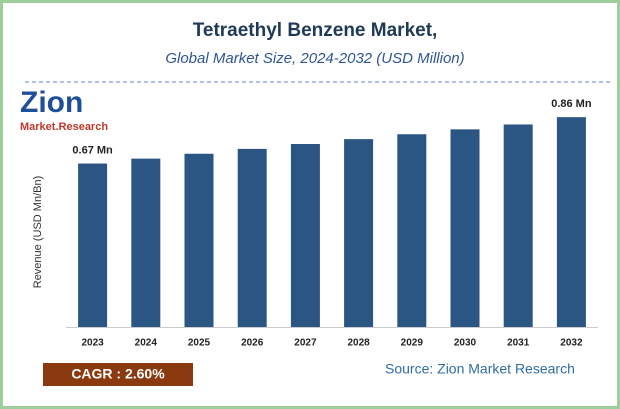 The image size is (620, 409). Describe the element at coordinates (465, 343) in the screenshot. I see `x-tick-label: 2030` at that location.